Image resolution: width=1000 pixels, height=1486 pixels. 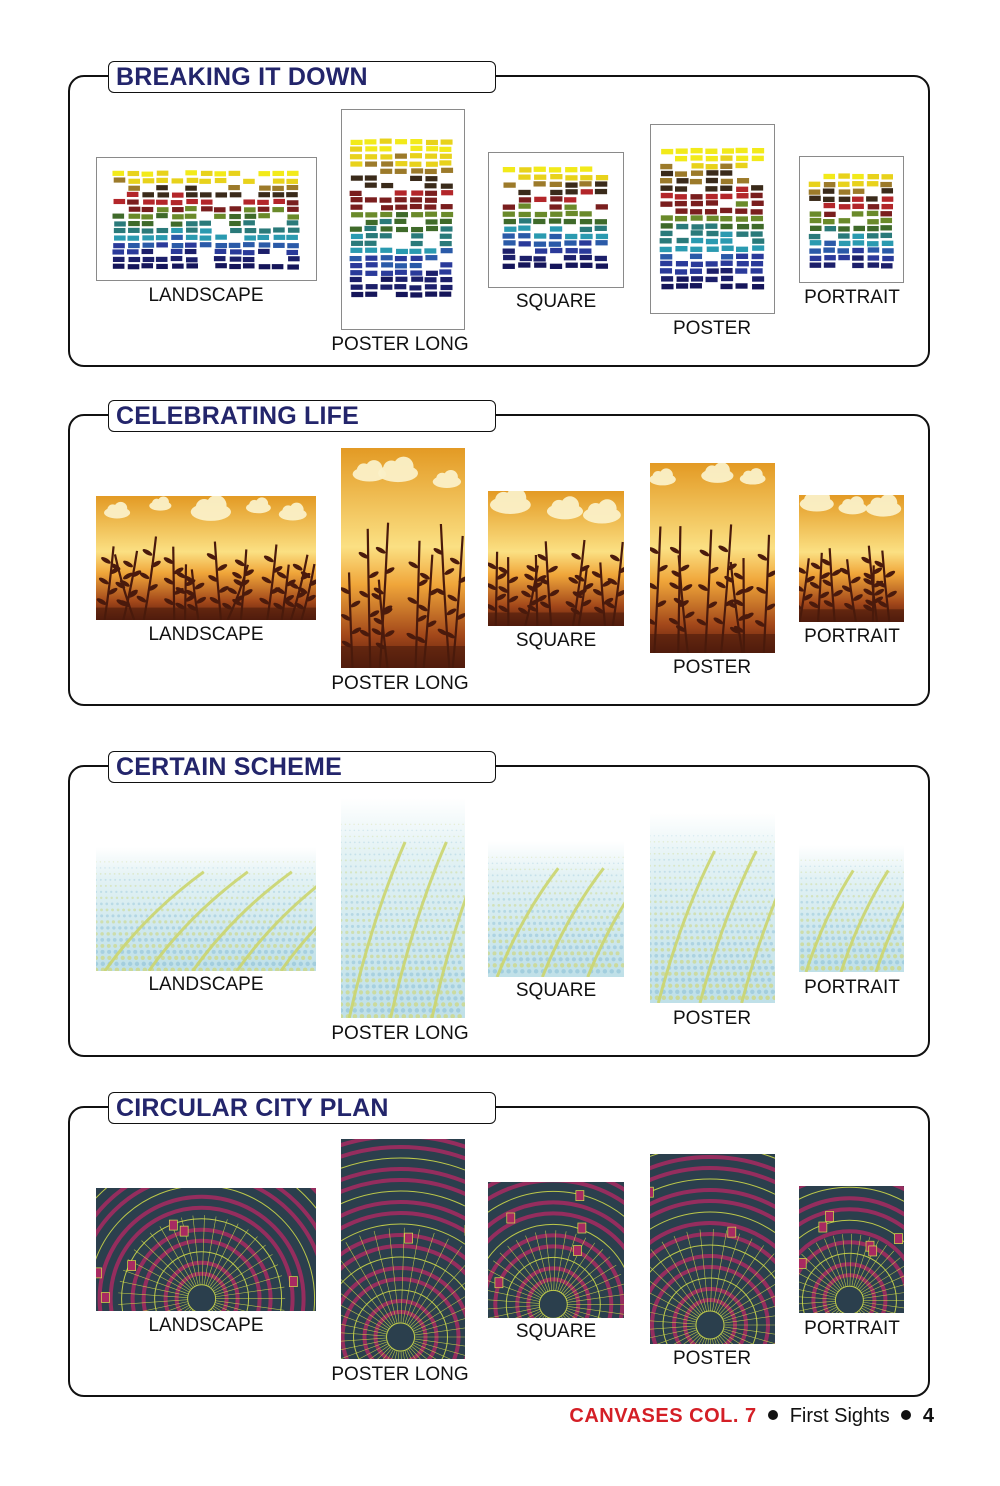 What do you see at coordinates (928, 1416) in the screenshot?
I see `page-number: 4` at bounding box center [928, 1416].